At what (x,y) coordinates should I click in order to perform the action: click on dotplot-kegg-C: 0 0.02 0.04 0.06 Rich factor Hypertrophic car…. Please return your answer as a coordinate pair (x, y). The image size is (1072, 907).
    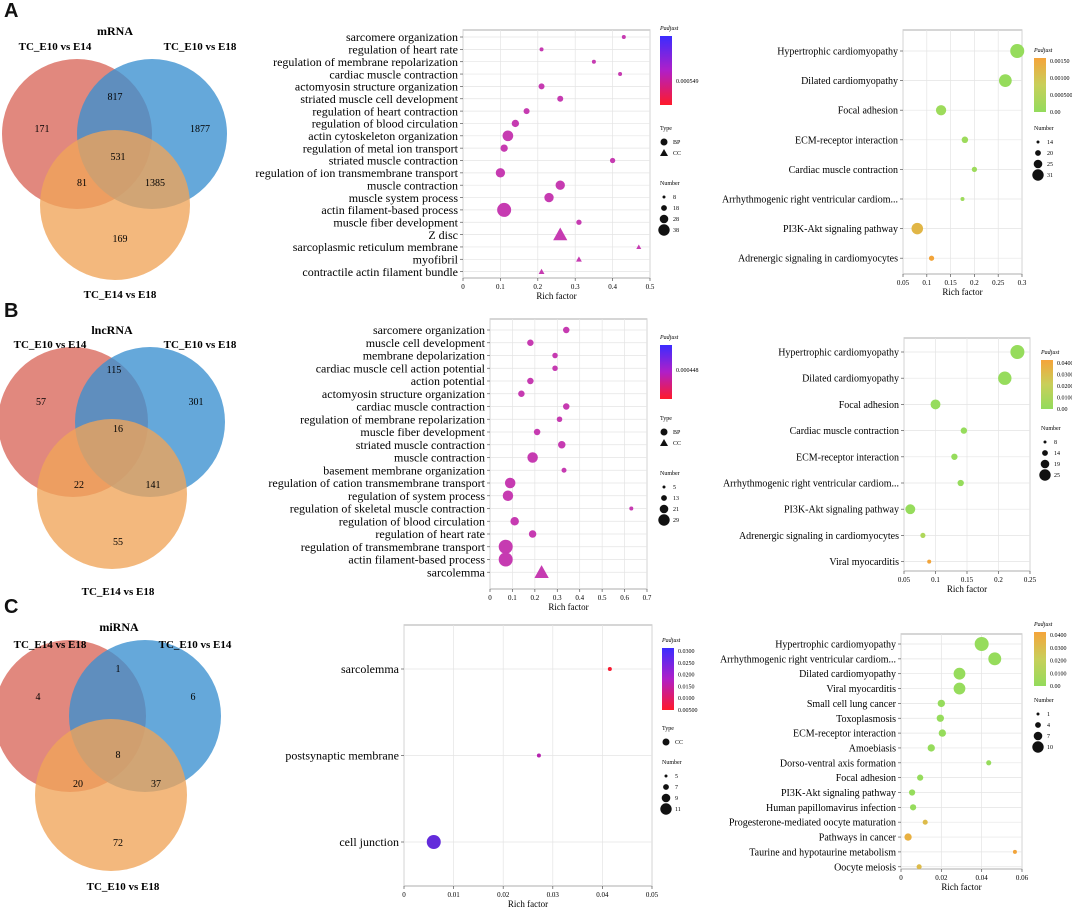
    Looking at the image, I should click on (893, 757).